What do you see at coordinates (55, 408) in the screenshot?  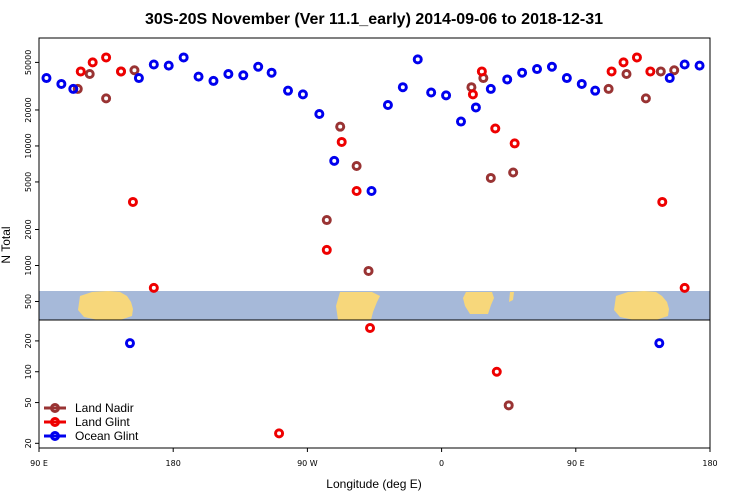 I see `legend-marker-land-nadir` at bounding box center [55, 408].